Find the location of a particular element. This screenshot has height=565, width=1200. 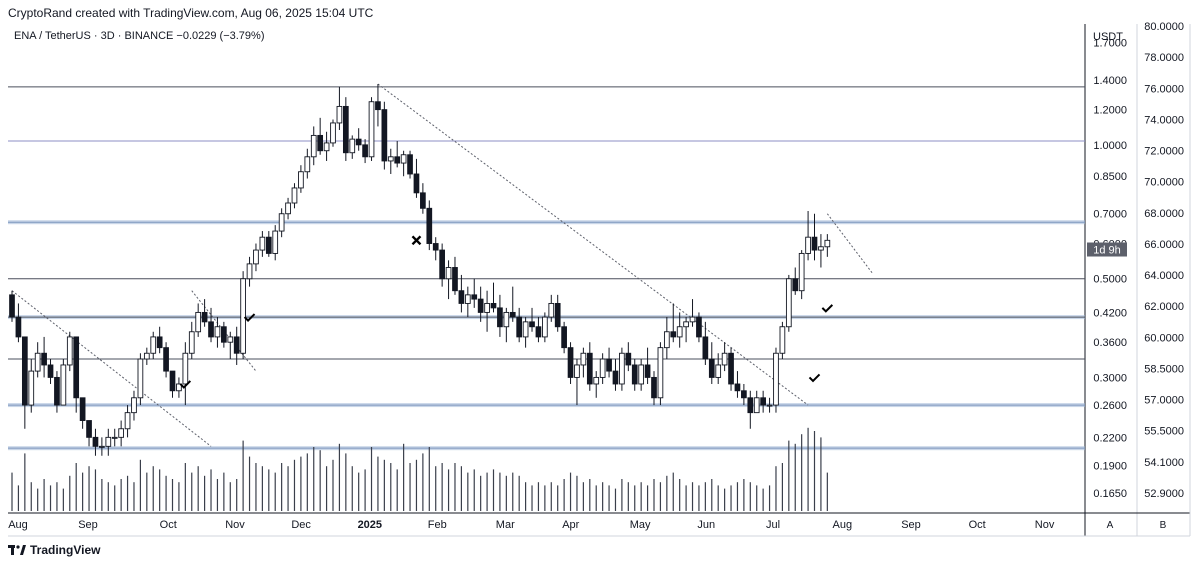

price-tick-label: 0.5000 is located at coordinates (1110, 280).